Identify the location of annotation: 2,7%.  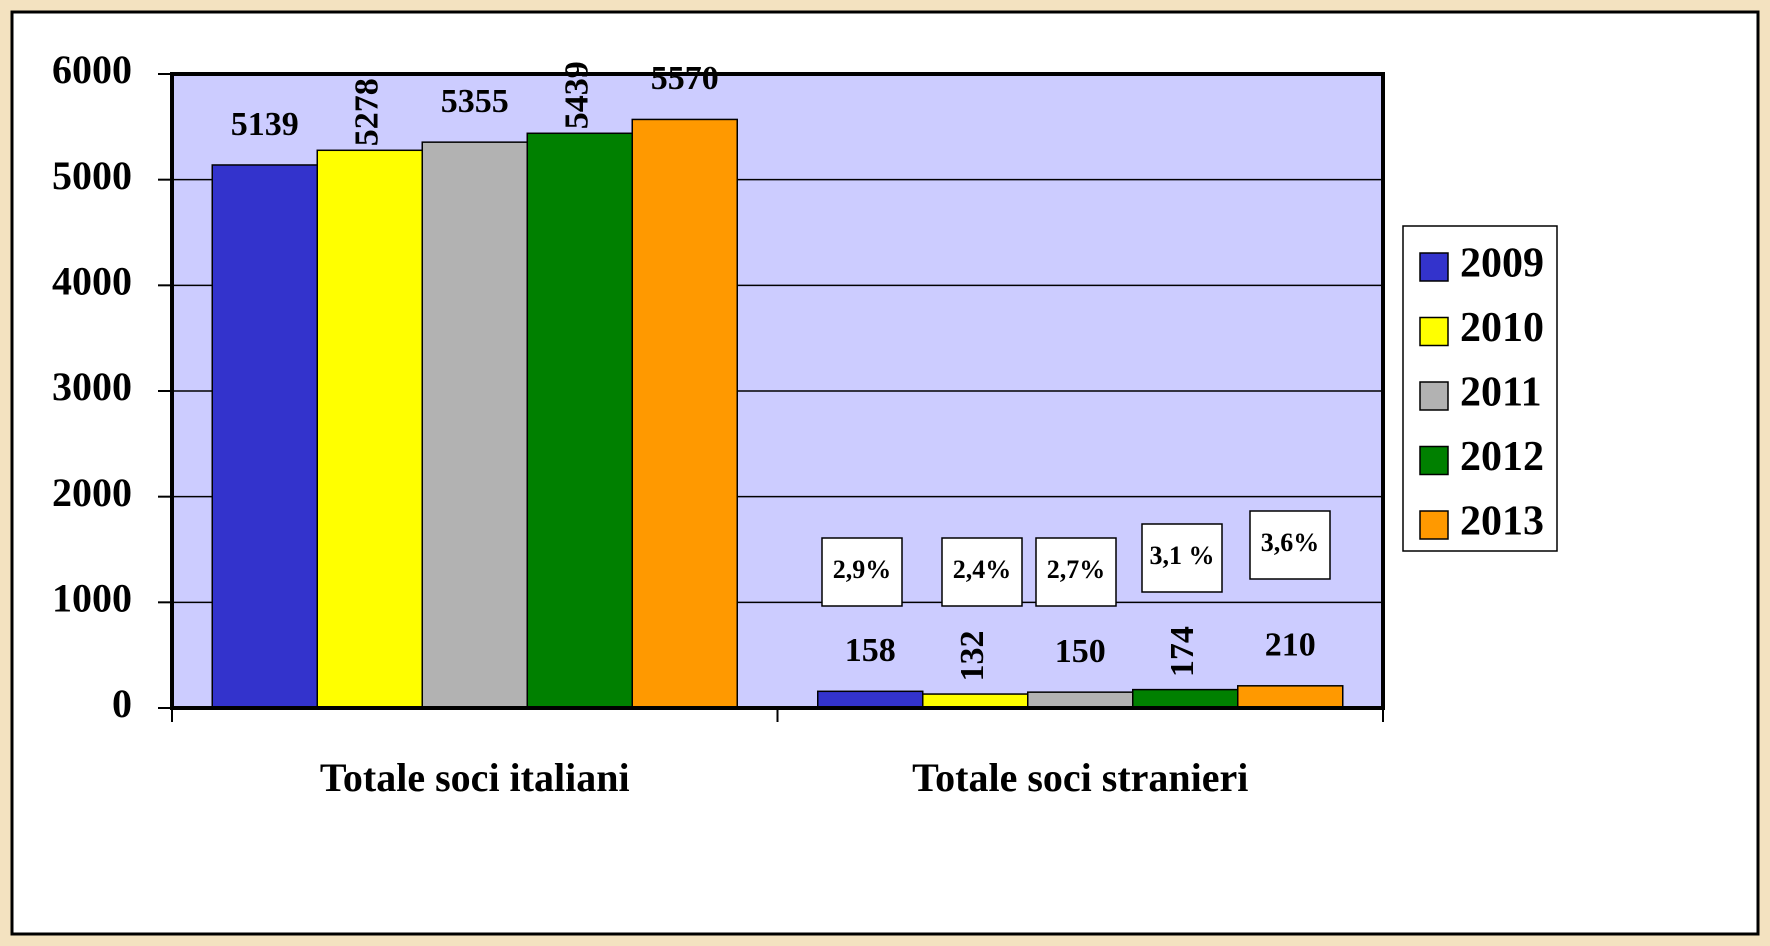
(1076, 569).